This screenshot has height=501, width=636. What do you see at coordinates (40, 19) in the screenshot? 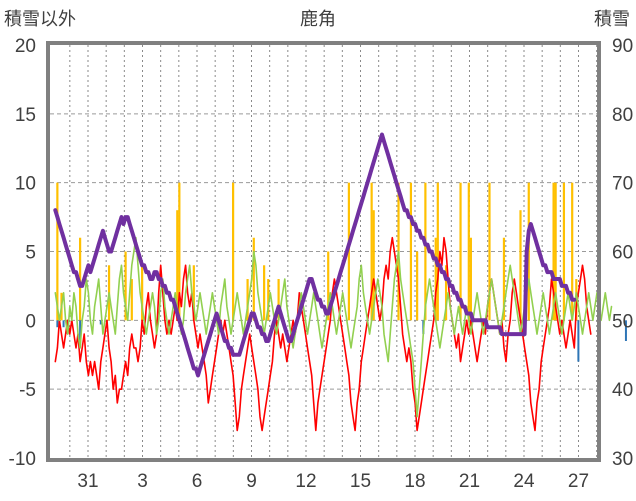
I see `left-axis-label: 積雪以外` at bounding box center [40, 19].